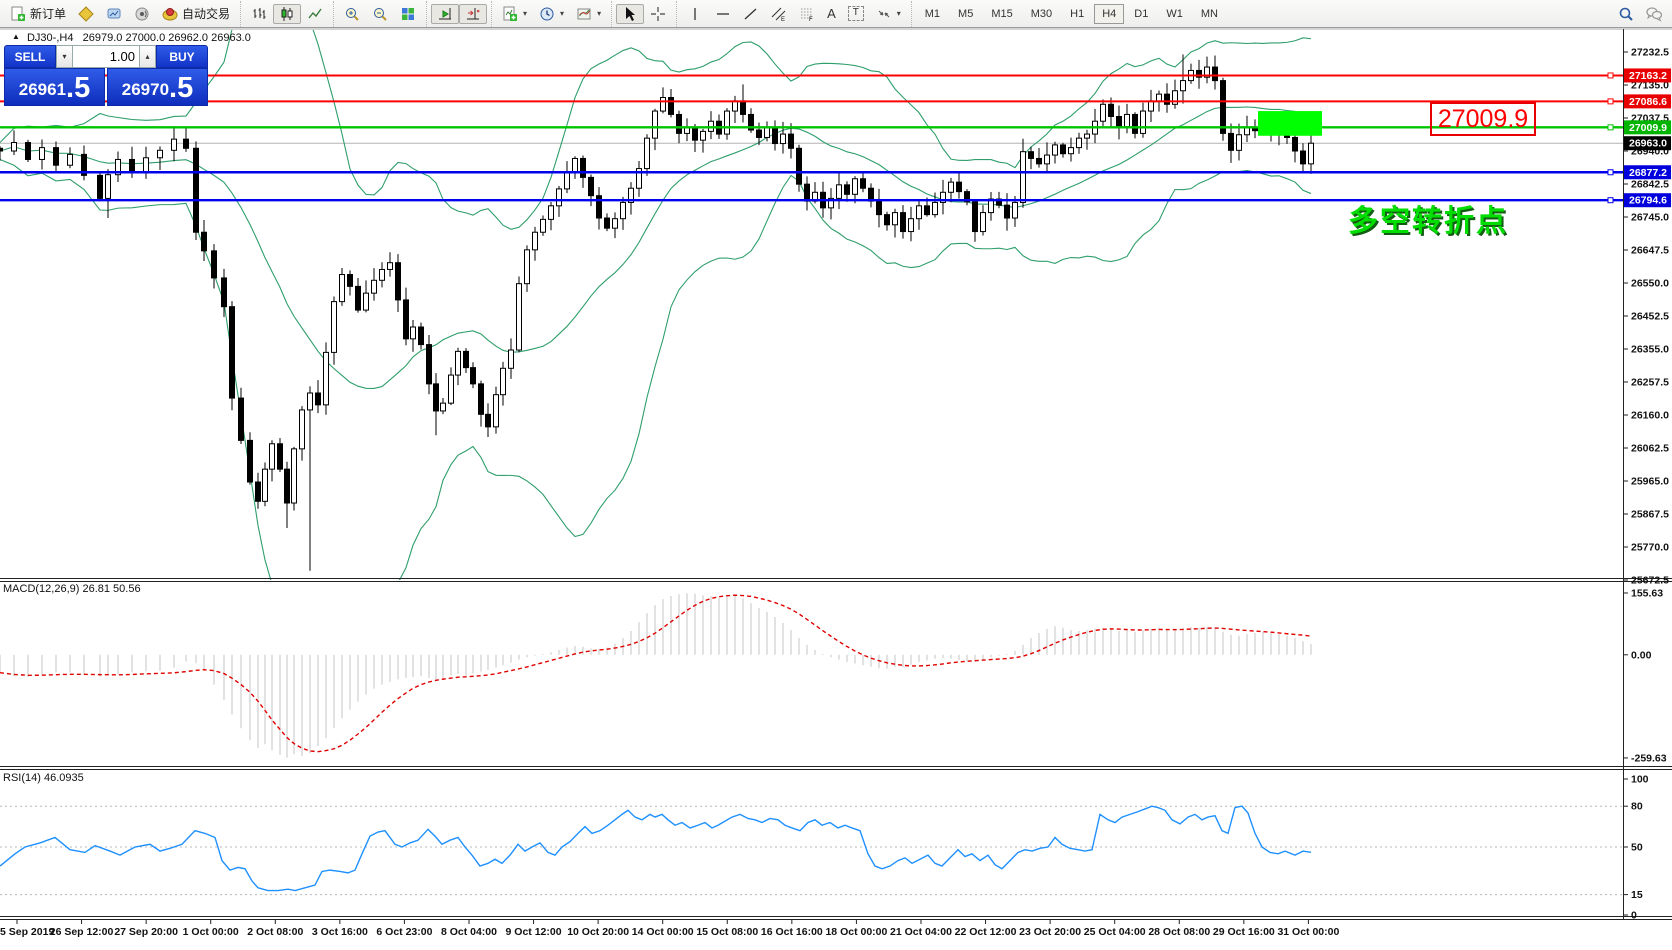 The image size is (1672, 950). I want to click on svg-text: 21 Oct 04:00, so click(921, 932).